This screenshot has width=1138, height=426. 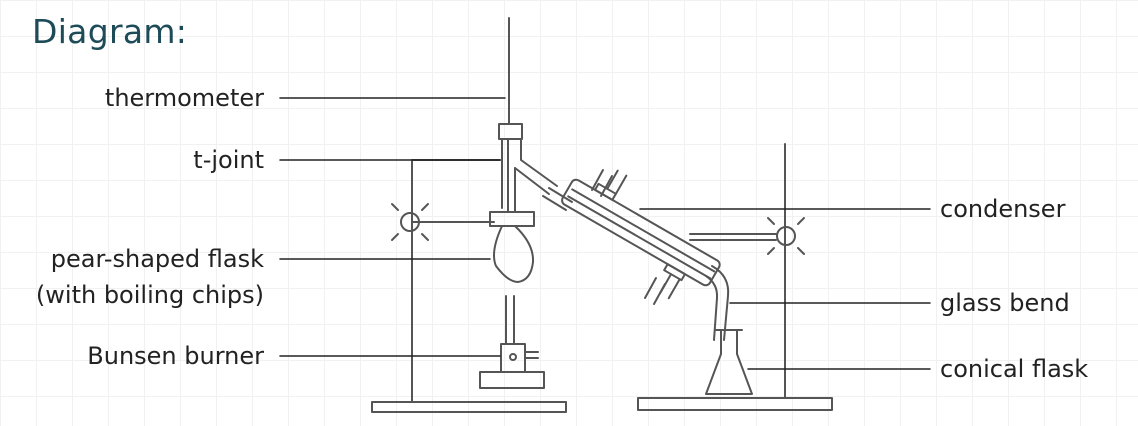 What do you see at coordinates (149, 295) in the screenshot?
I see `label-boiling-chips: (with boiling chips)` at bounding box center [149, 295].